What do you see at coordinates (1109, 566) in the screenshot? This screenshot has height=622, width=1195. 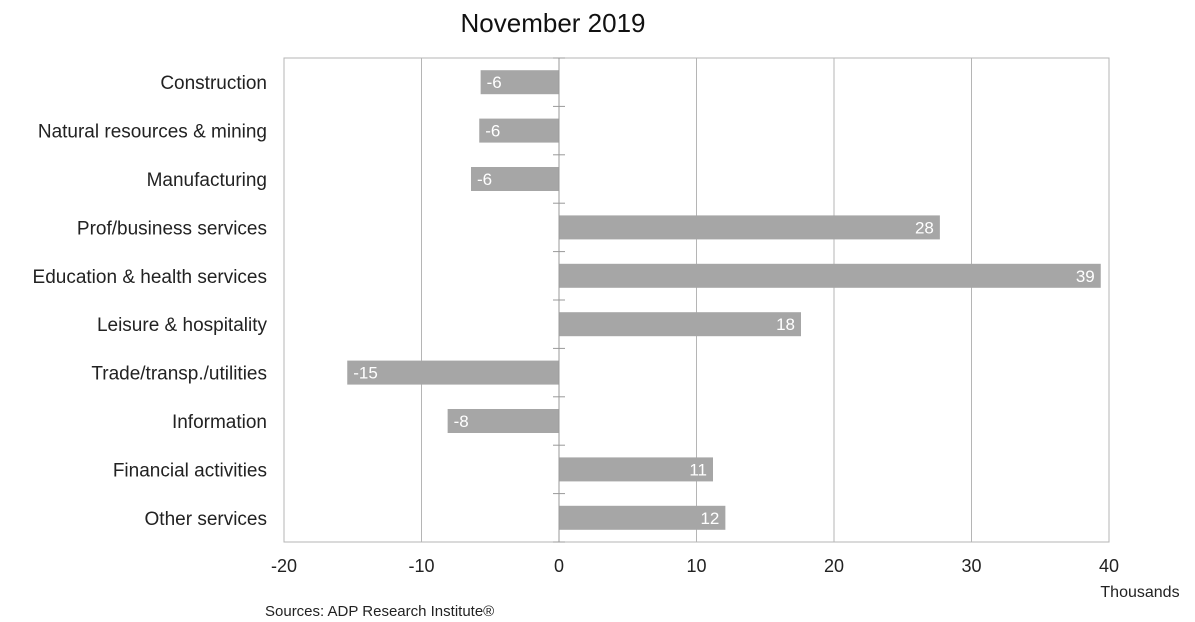 I see `x-tick-label: 40` at bounding box center [1109, 566].